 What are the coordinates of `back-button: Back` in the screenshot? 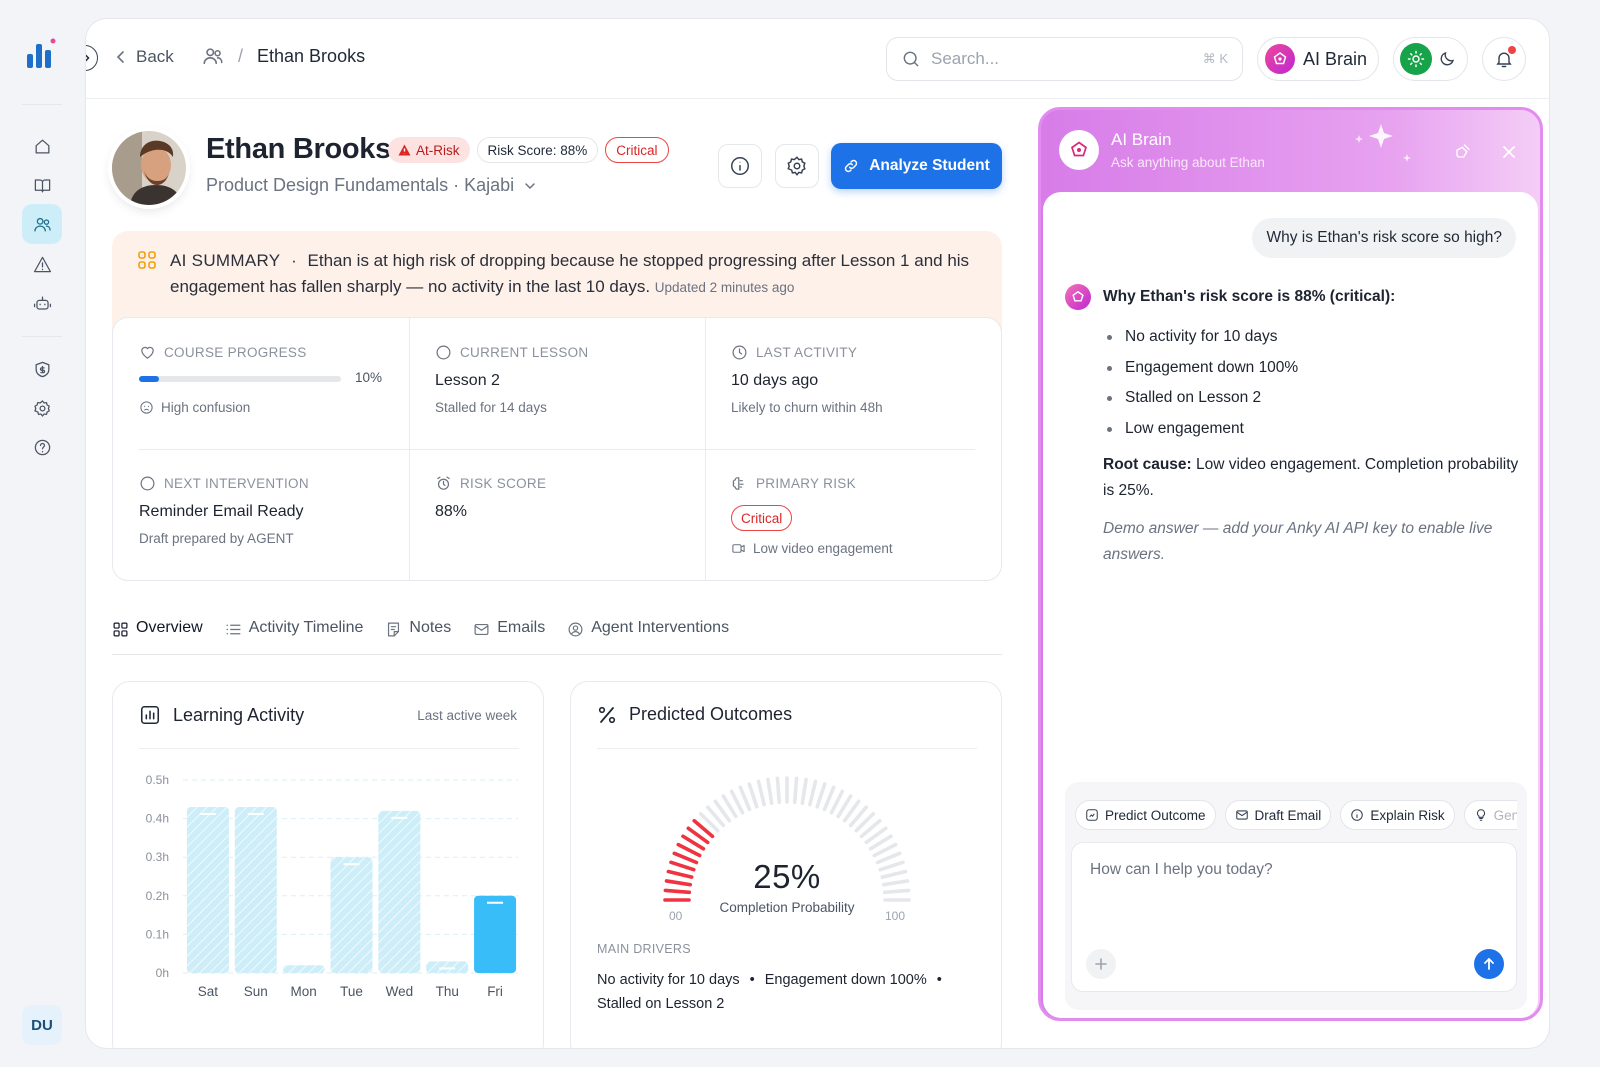 It's located at (145, 57).